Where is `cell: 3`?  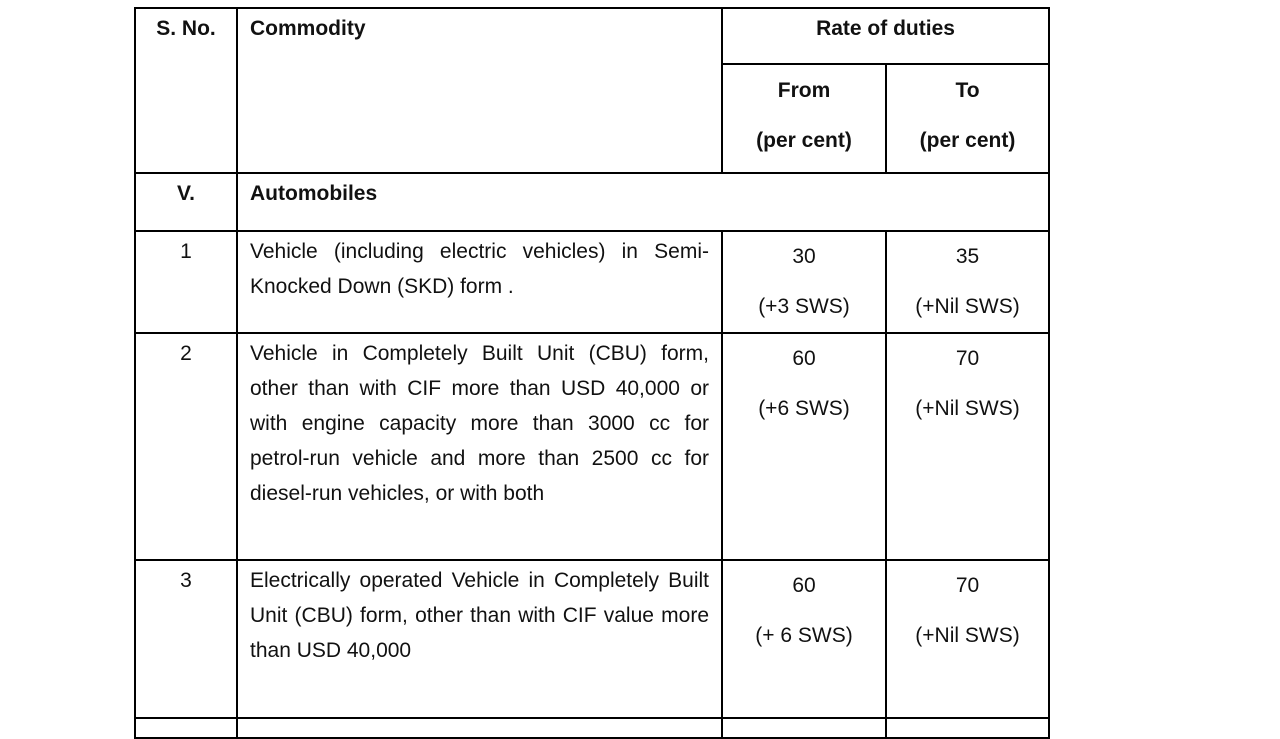
cell: 3 is located at coordinates (186, 639).